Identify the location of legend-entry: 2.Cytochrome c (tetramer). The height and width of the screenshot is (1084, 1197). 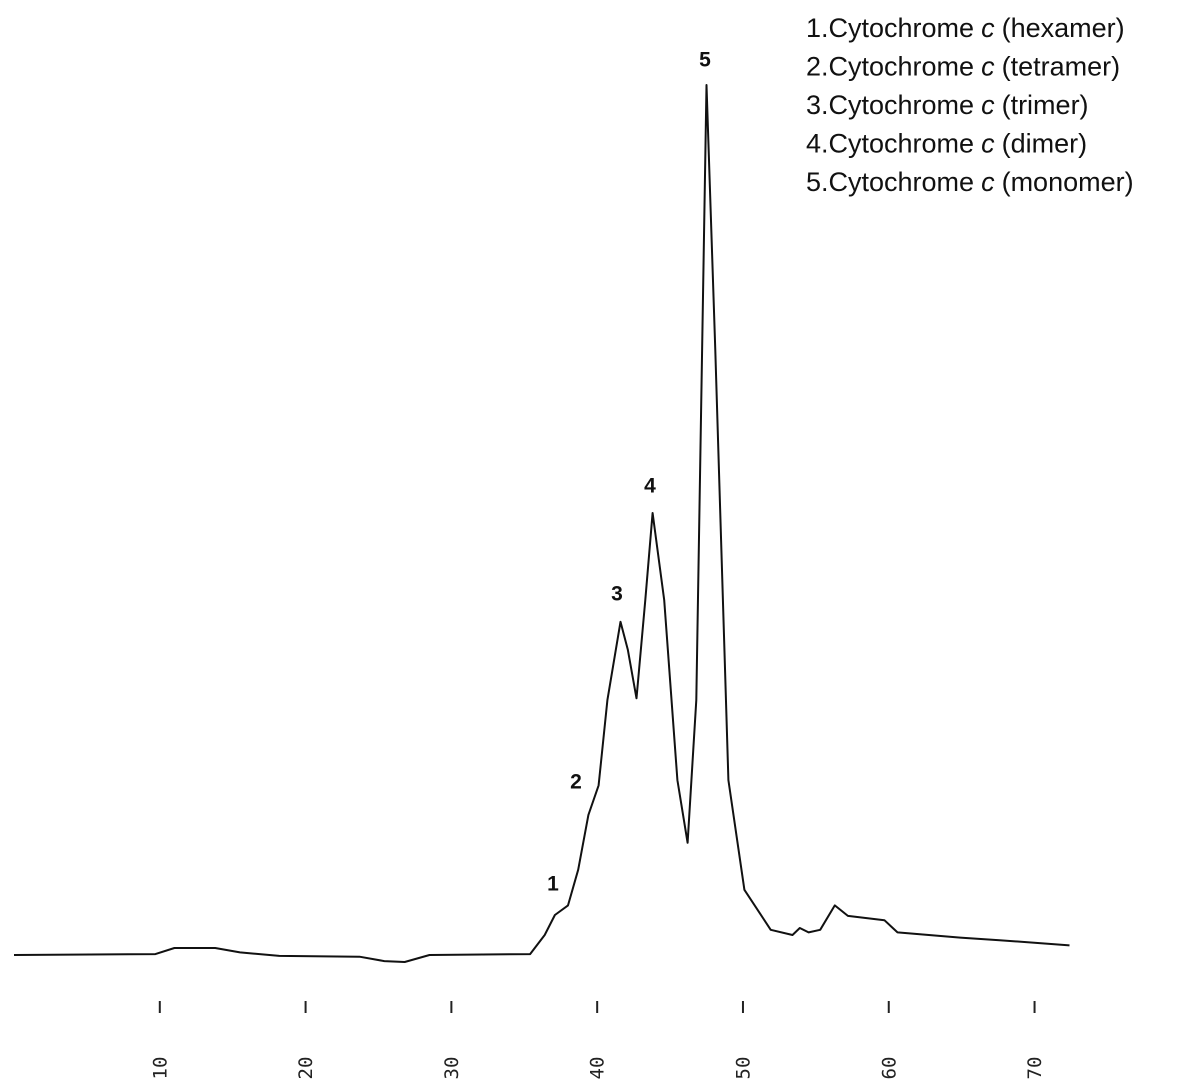
(963, 67).